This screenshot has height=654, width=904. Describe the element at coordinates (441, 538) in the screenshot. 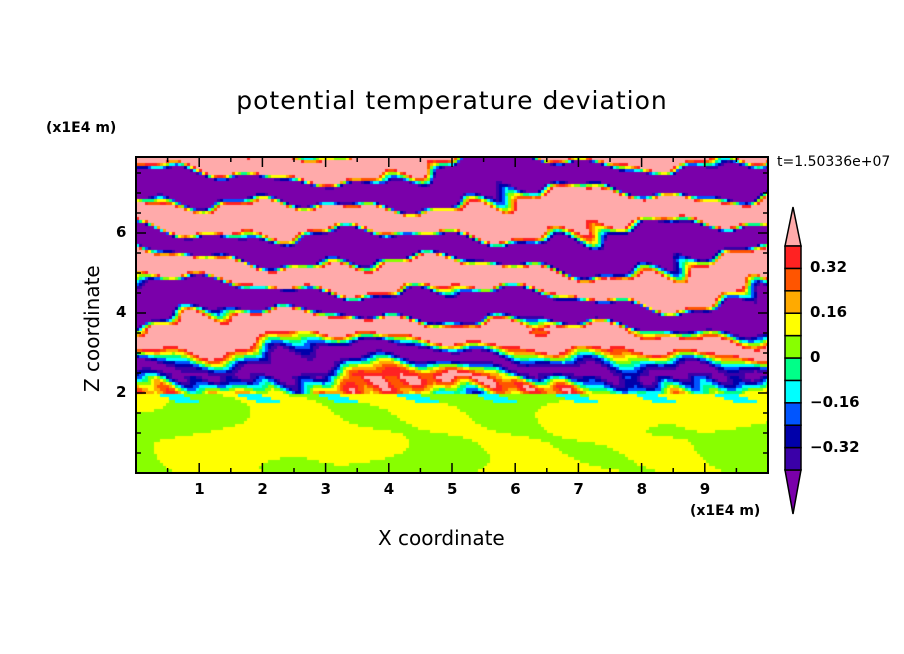

I see `x-axis-label: X coordinate` at that location.